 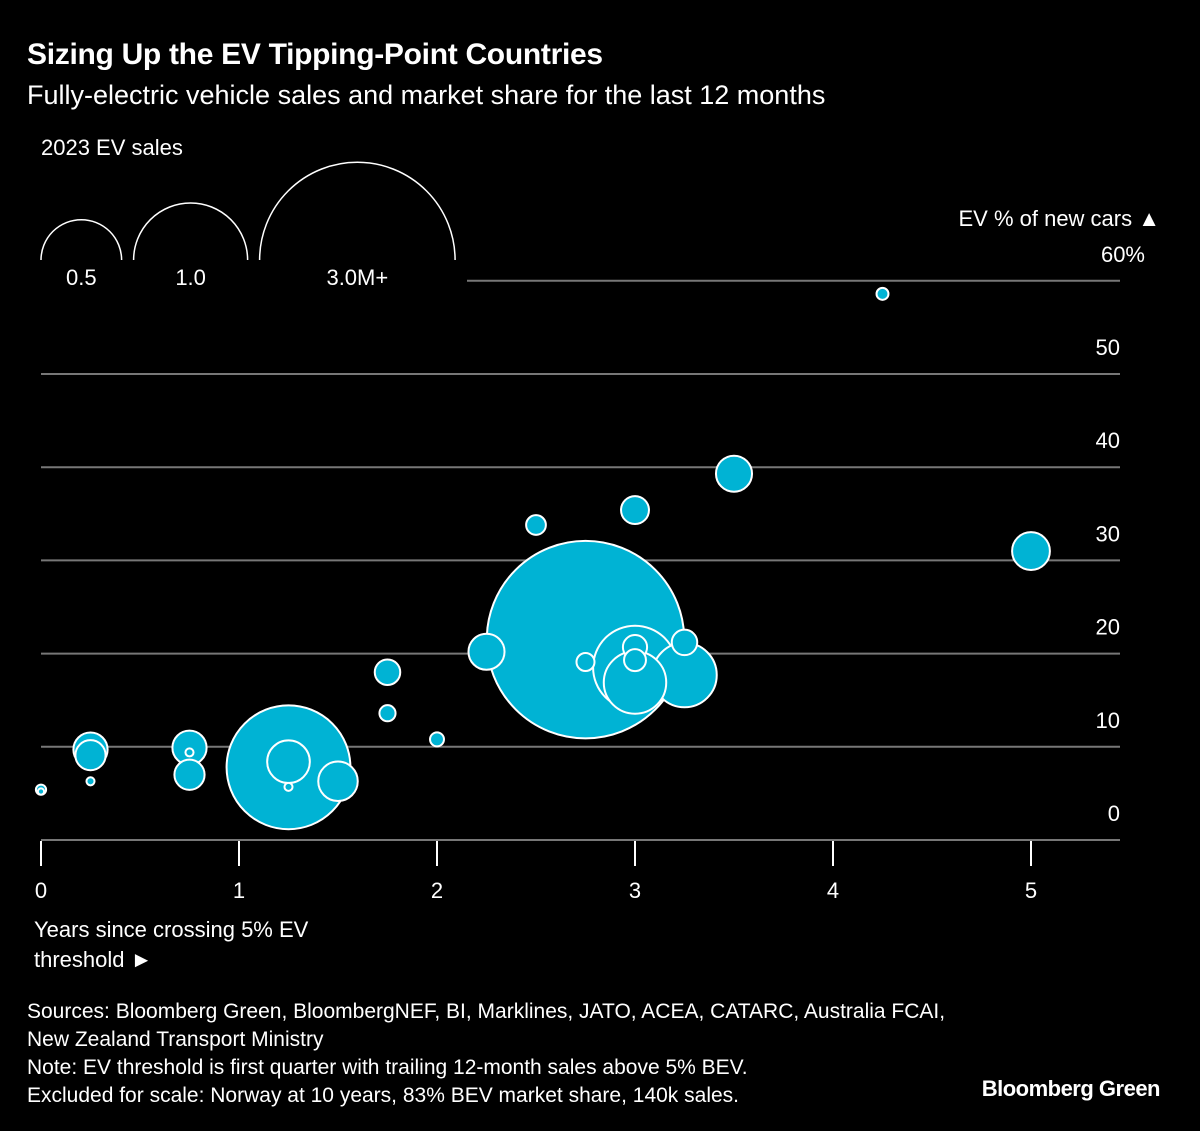 What do you see at coordinates (1031, 890) in the screenshot?
I see `x-tick-label: 5` at bounding box center [1031, 890].